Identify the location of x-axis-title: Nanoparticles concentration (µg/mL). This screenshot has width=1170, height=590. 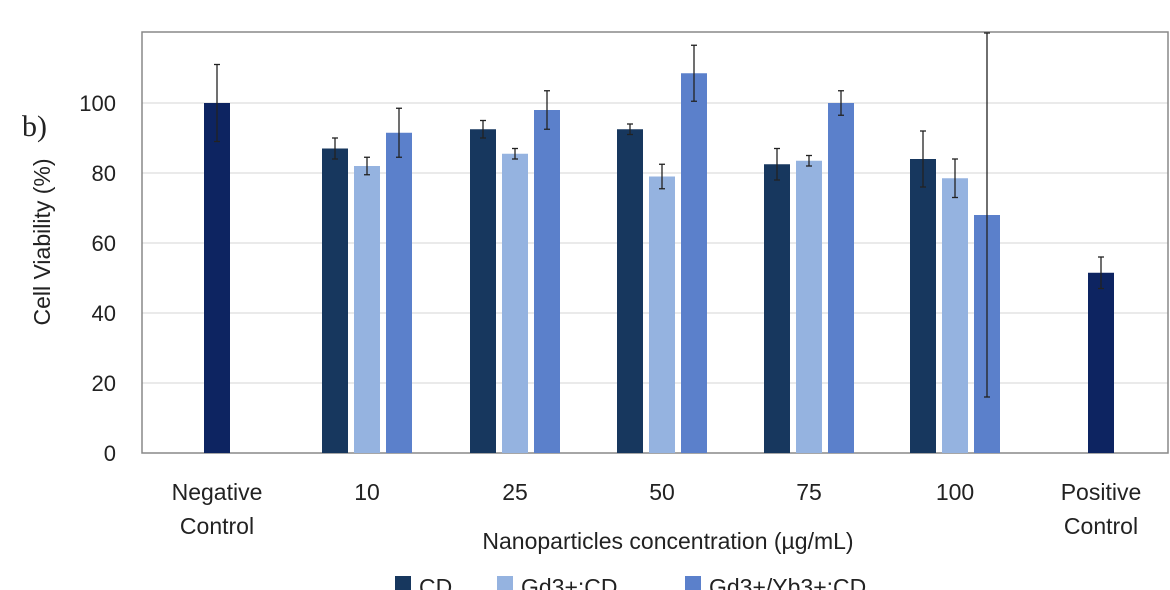
(667, 541).